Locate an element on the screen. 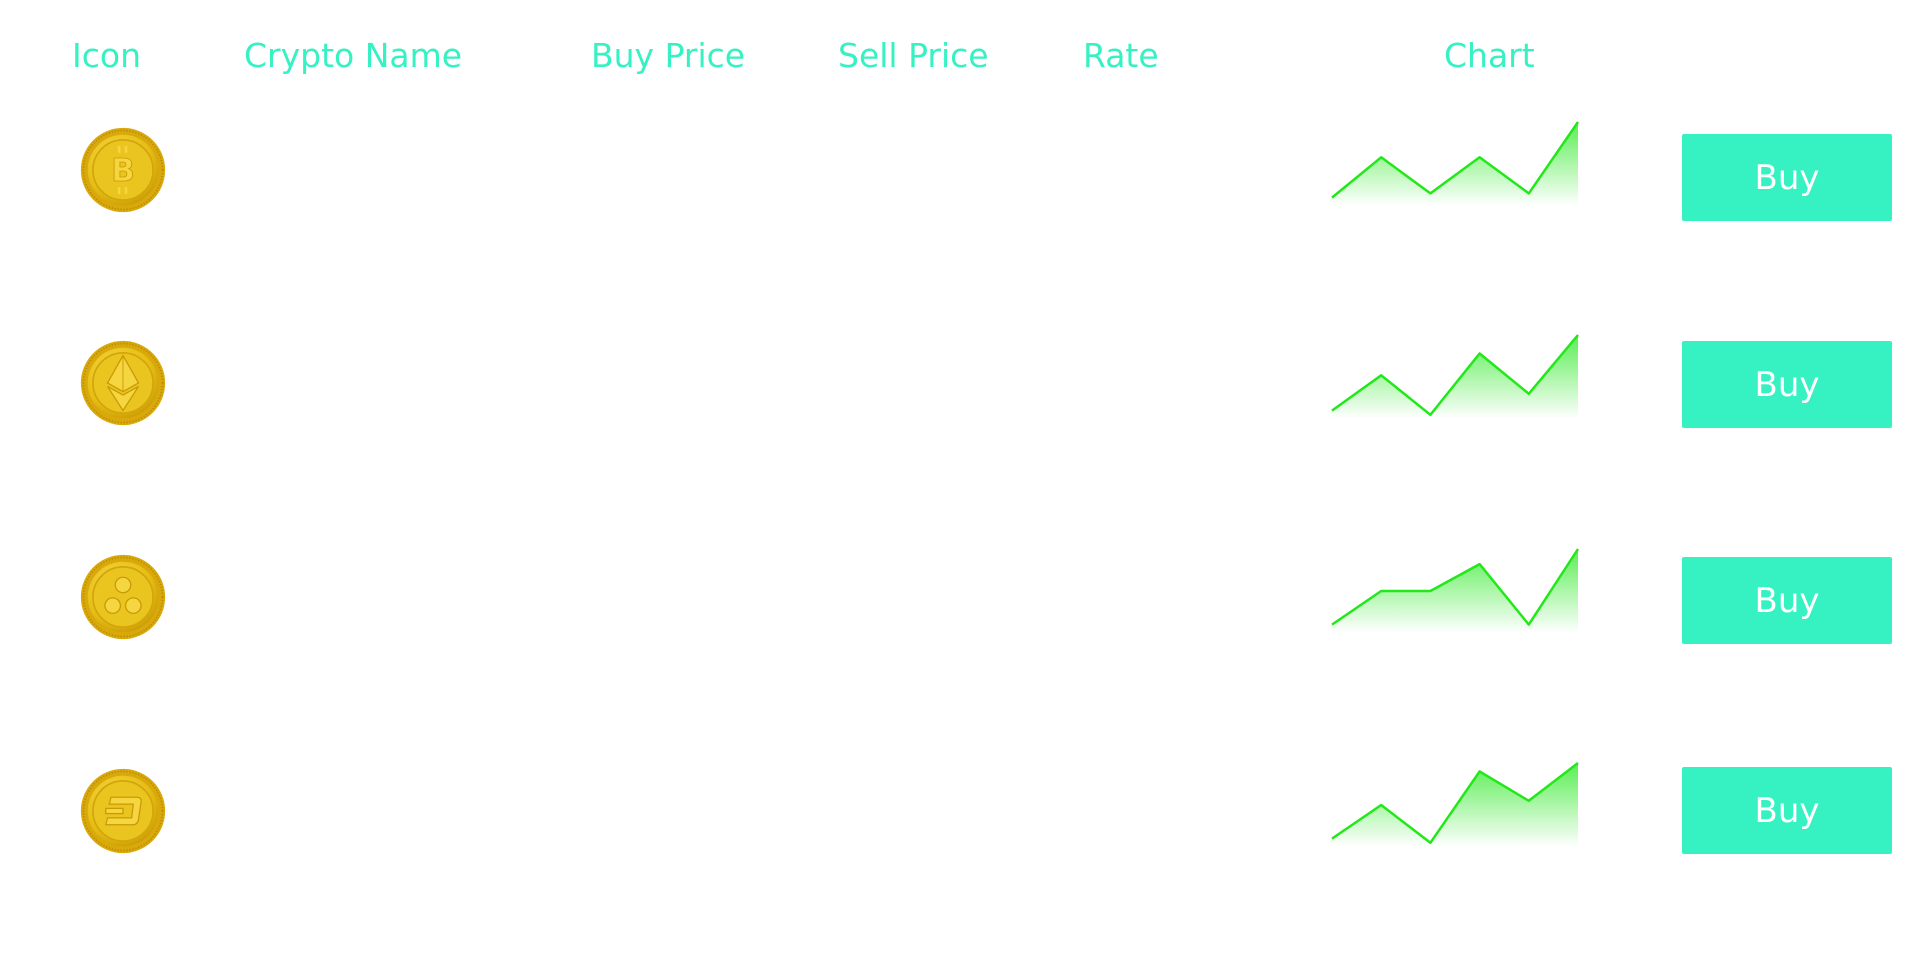  header-rate: Rate is located at coordinates (1121, 55).